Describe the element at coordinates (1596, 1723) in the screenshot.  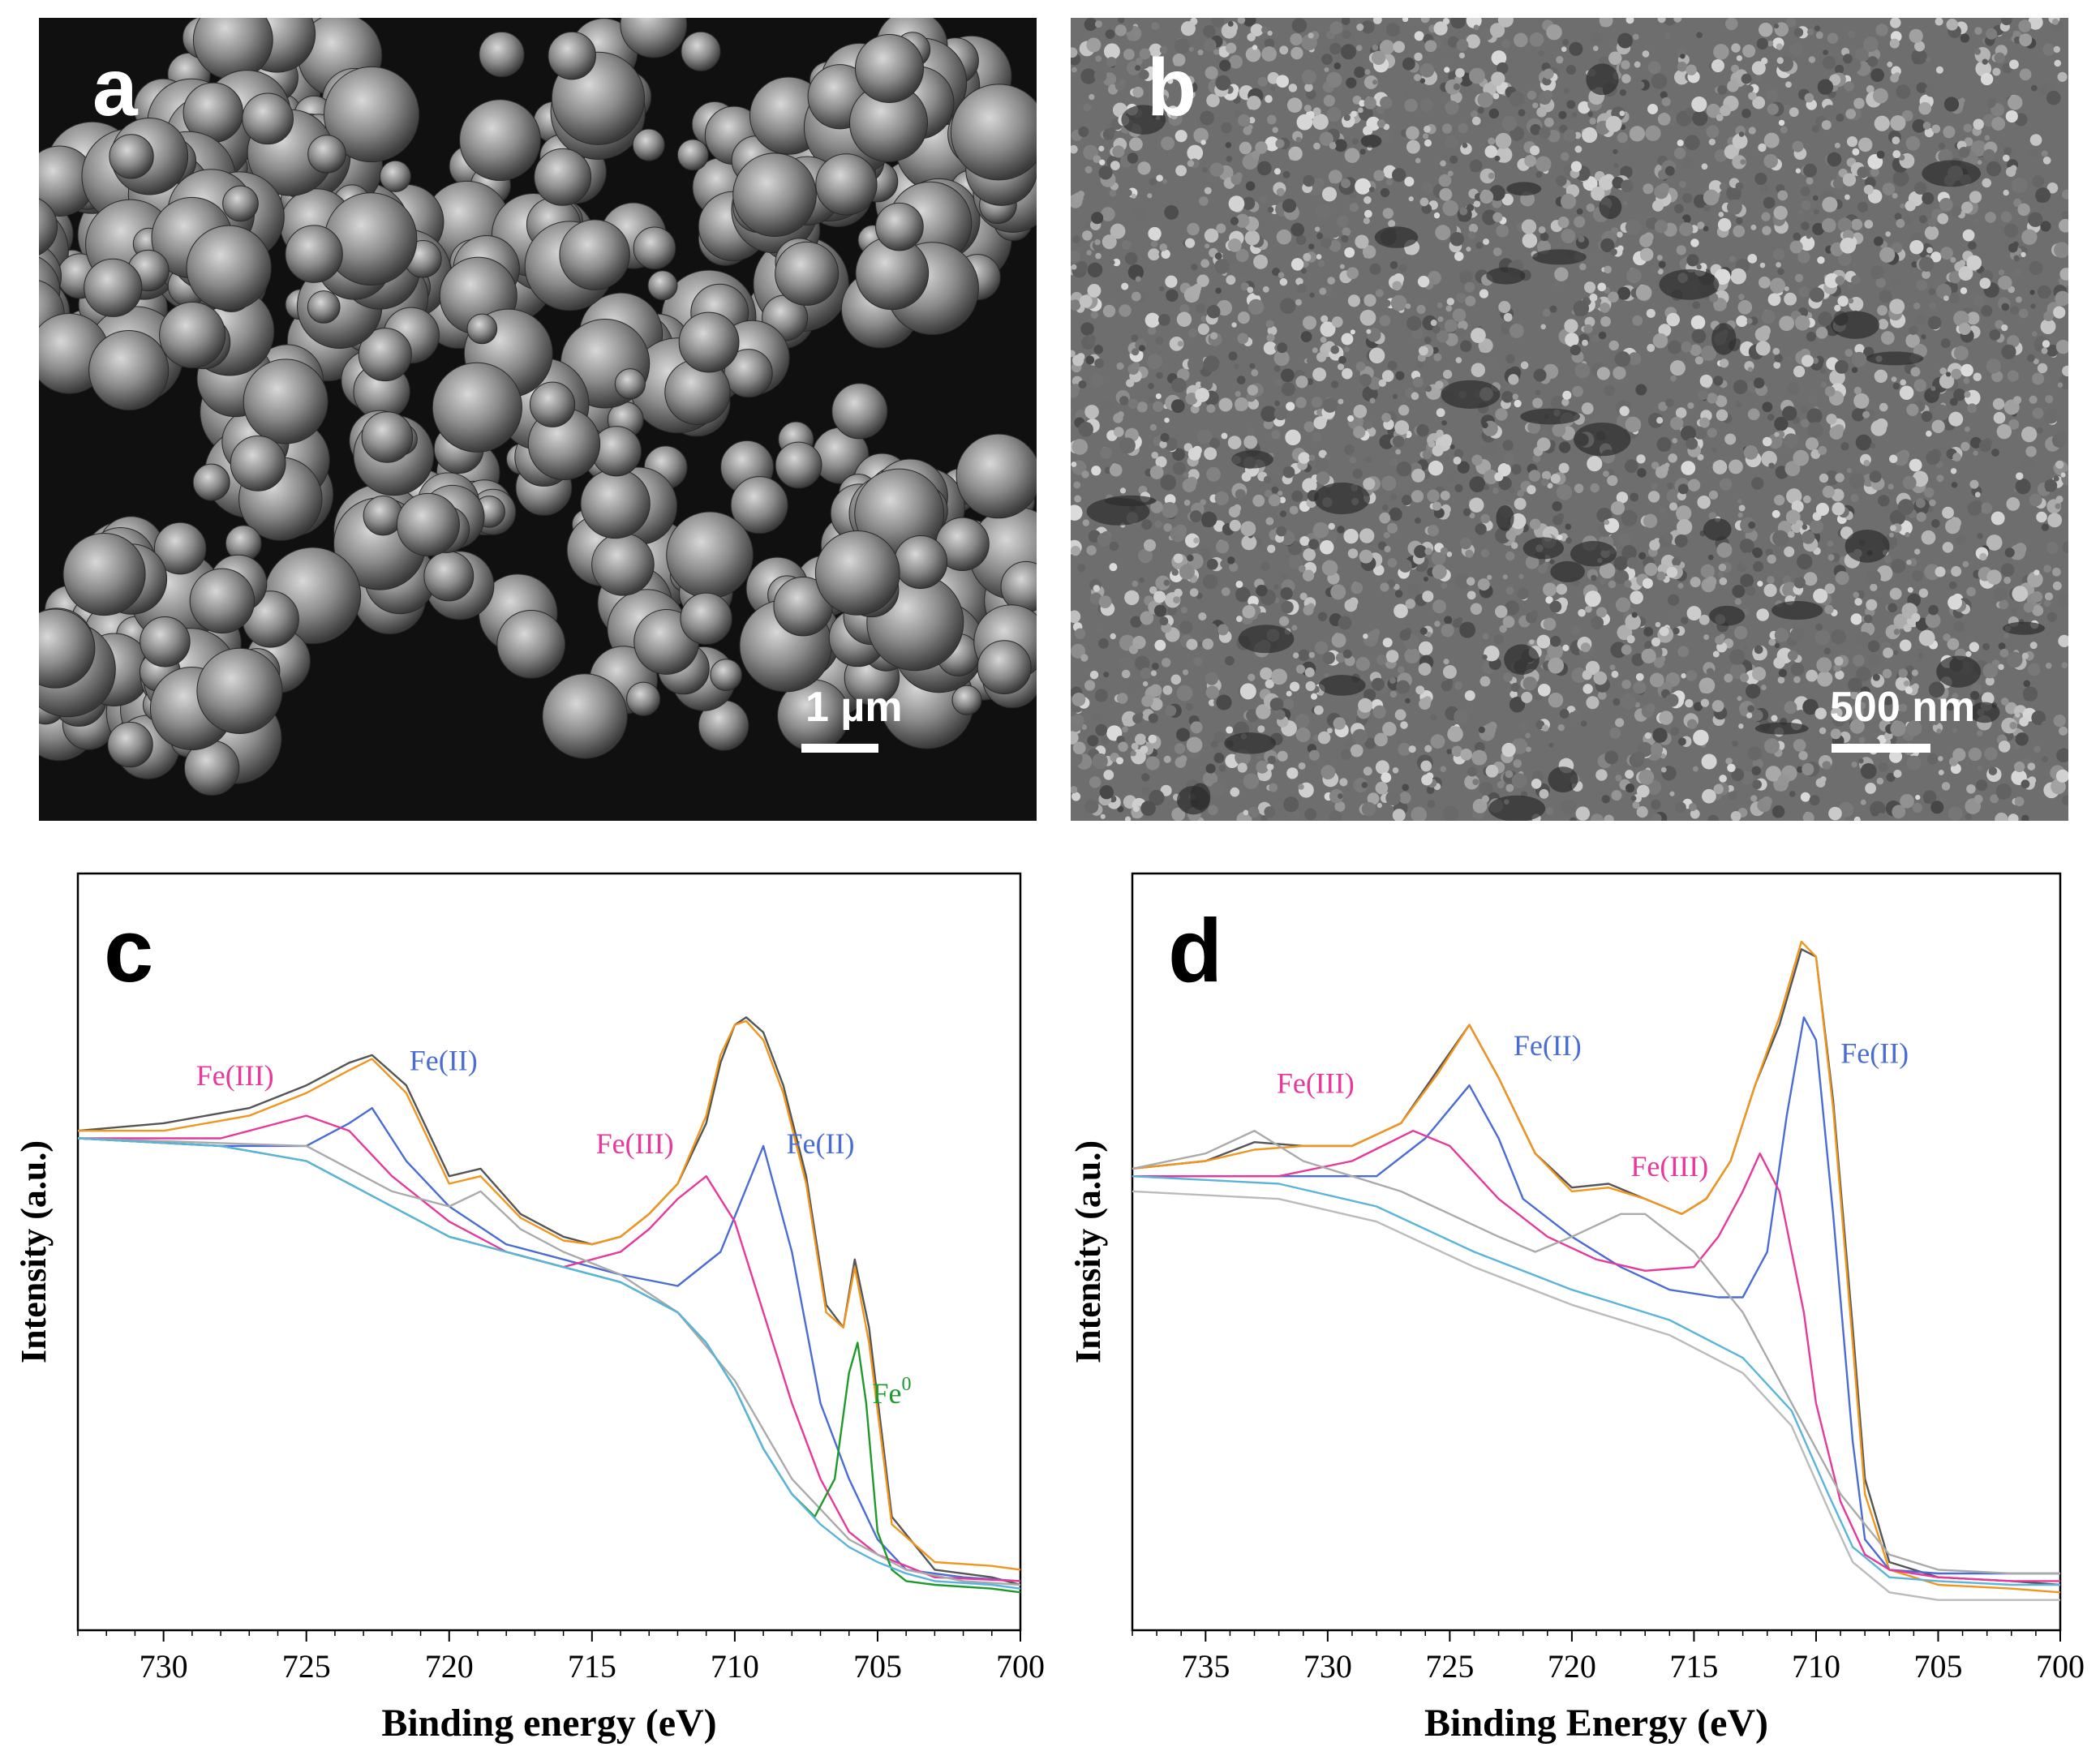
I see `x-axis-label: Binding Energy (eV)` at that location.